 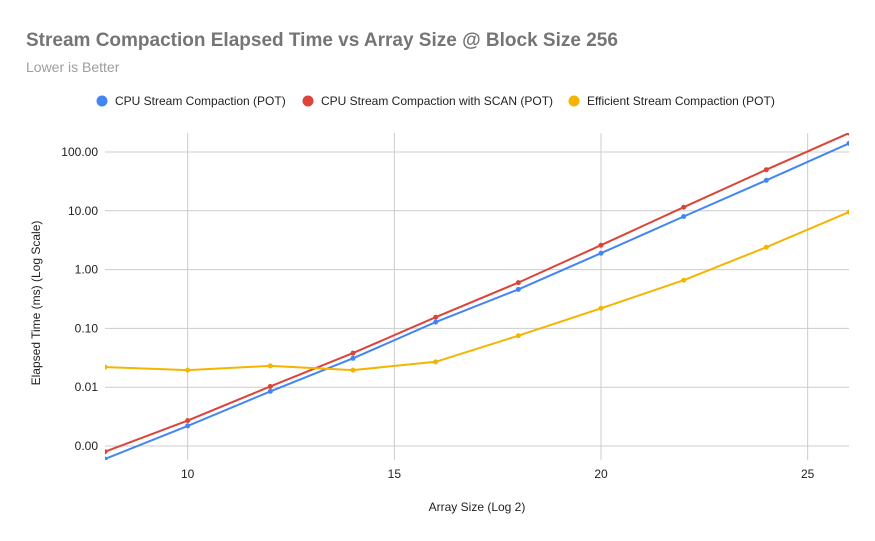 I want to click on chart-subtitle: Lower is Better, so click(x=73, y=67).